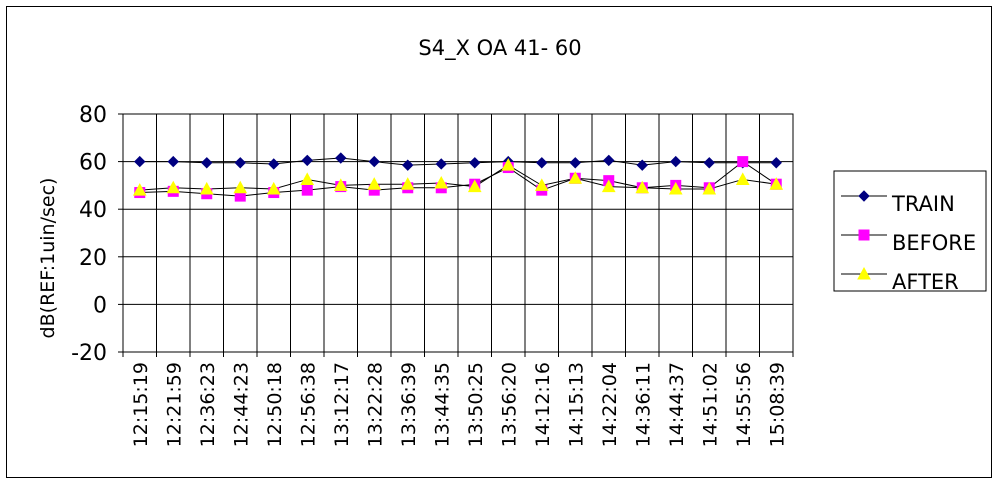  I want to click on x-tick-label: 15:08:39, so click(777, 404).